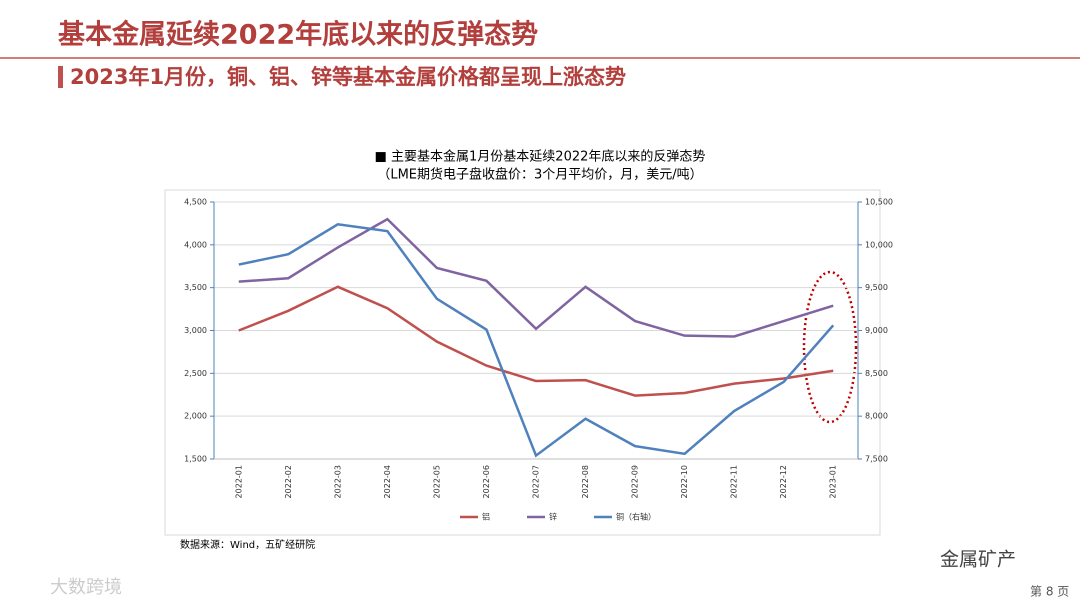 The image size is (1080, 612). I want to click on chart-title: ■ 主要基本金属1月份基本延续2022年底以来的反弹态势, so click(540, 157).